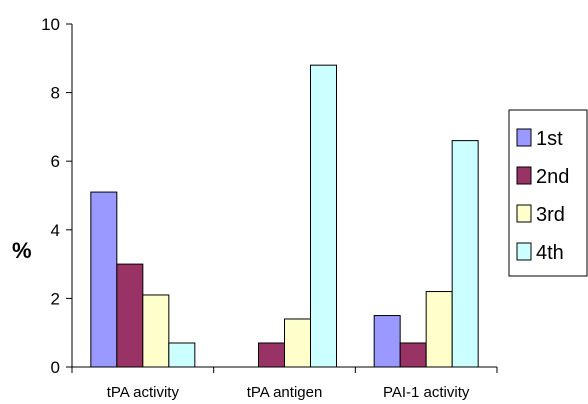  What do you see at coordinates (548, 193) in the screenshot?
I see `legend: 1st 2nd 3rd 4th` at bounding box center [548, 193].